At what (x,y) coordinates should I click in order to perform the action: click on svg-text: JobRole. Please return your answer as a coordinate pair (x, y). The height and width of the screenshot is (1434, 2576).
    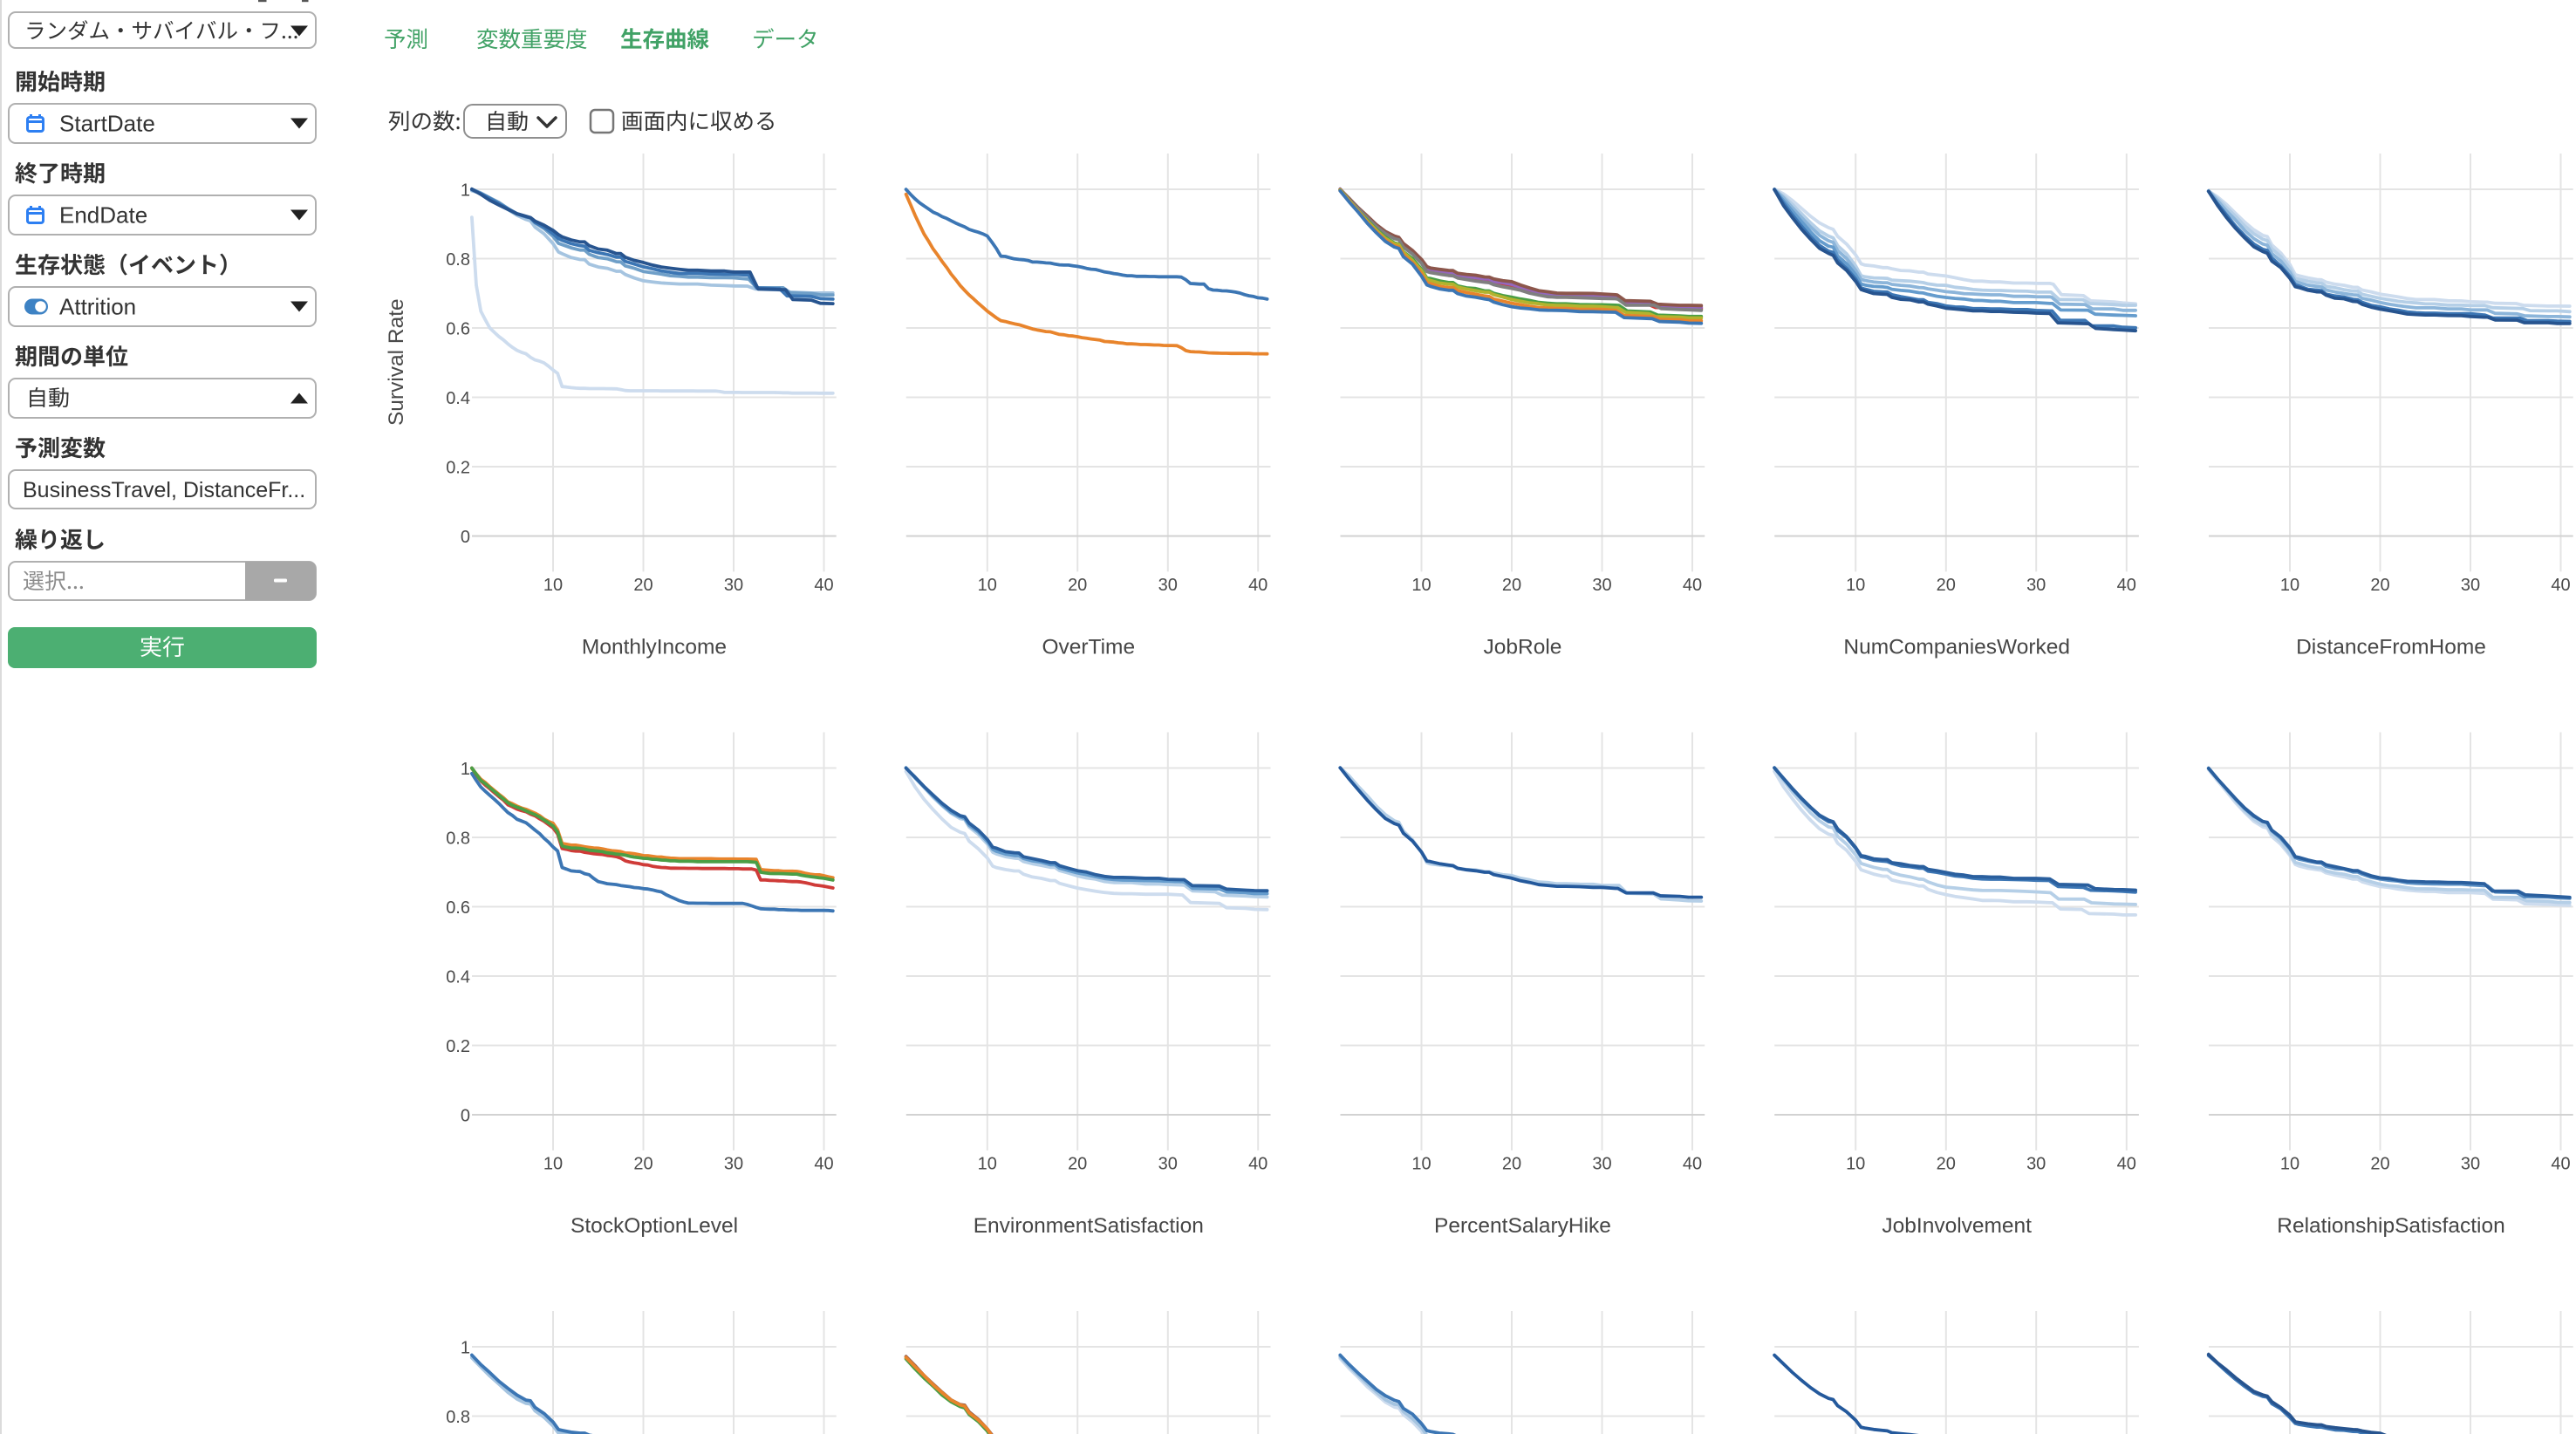
    Looking at the image, I should click on (1523, 647).